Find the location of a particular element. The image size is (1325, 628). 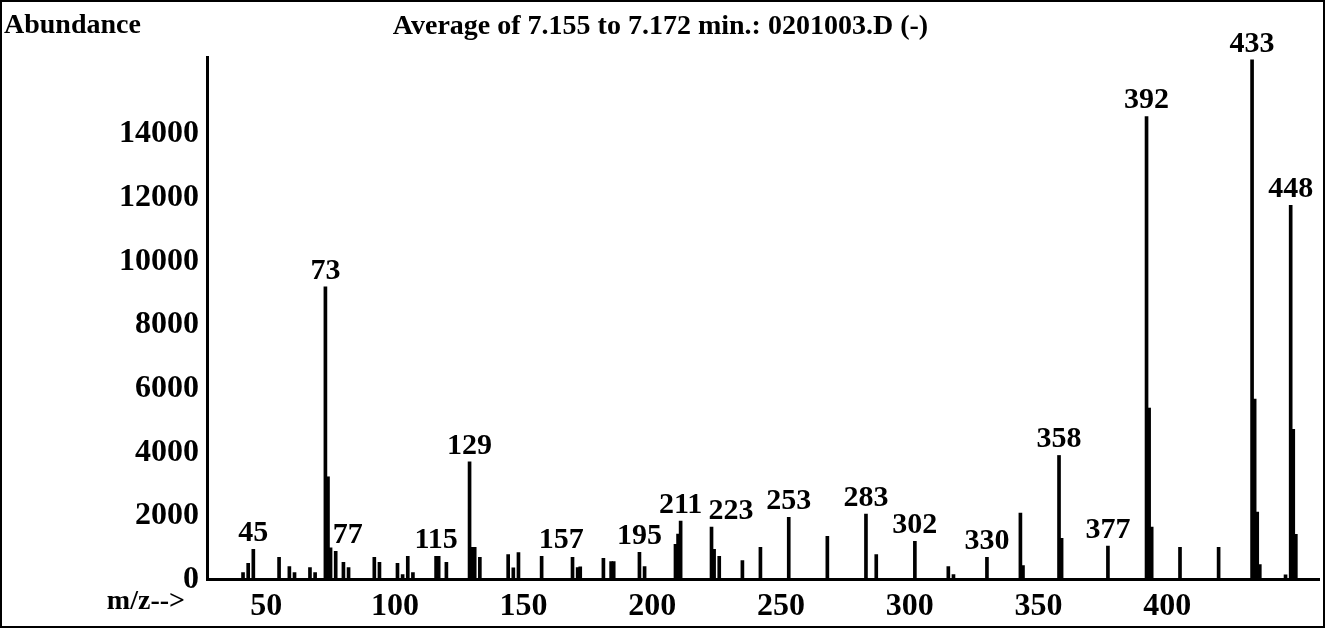

annotation: 448 is located at coordinates (1291, 187).